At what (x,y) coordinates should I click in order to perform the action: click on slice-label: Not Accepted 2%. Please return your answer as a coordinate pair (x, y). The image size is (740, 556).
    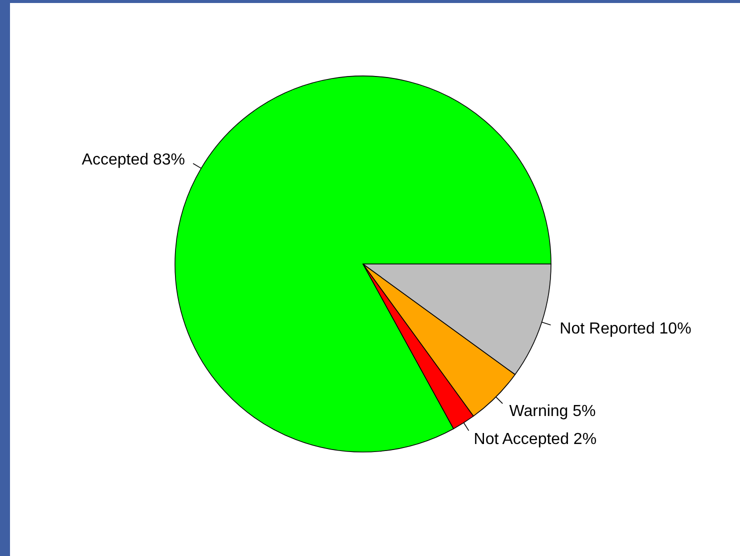
    Looking at the image, I should click on (535, 439).